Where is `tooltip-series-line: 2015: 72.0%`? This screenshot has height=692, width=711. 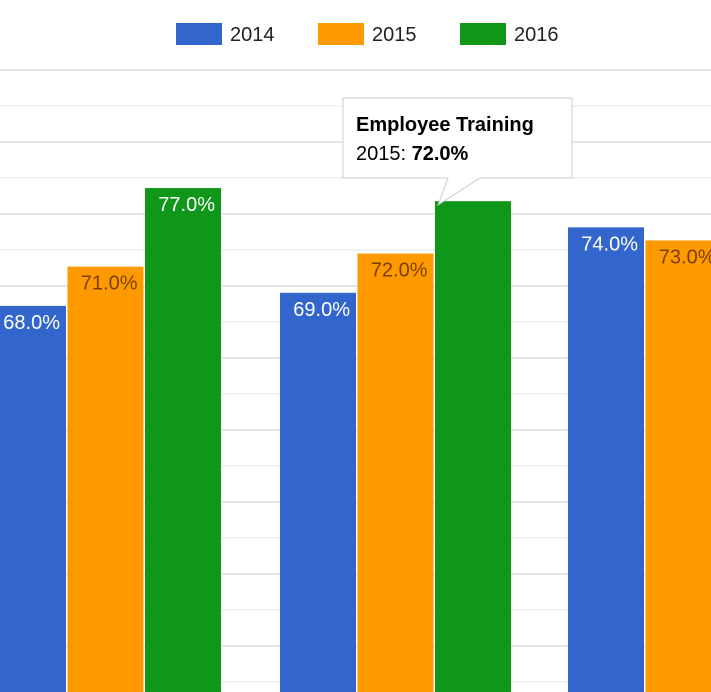 tooltip-series-line: 2015: 72.0% is located at coordinates (412, 154).